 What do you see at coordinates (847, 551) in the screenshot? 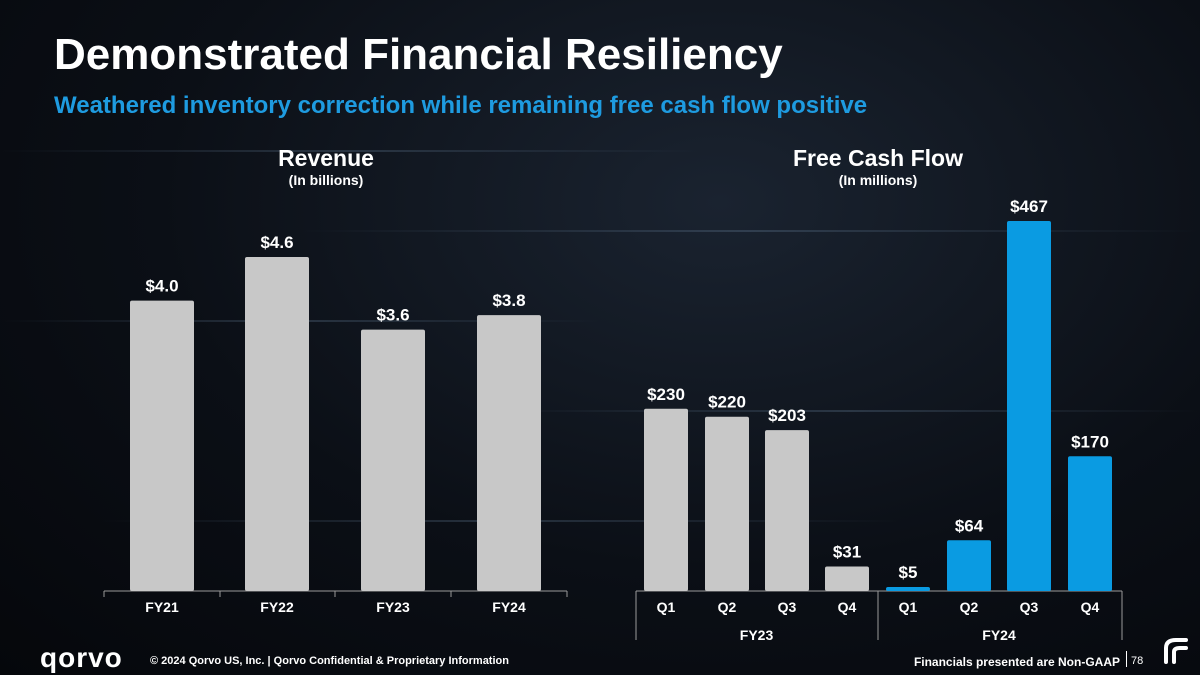
I see `fcf-bar-label: $31` at bounding box center [847, 551].